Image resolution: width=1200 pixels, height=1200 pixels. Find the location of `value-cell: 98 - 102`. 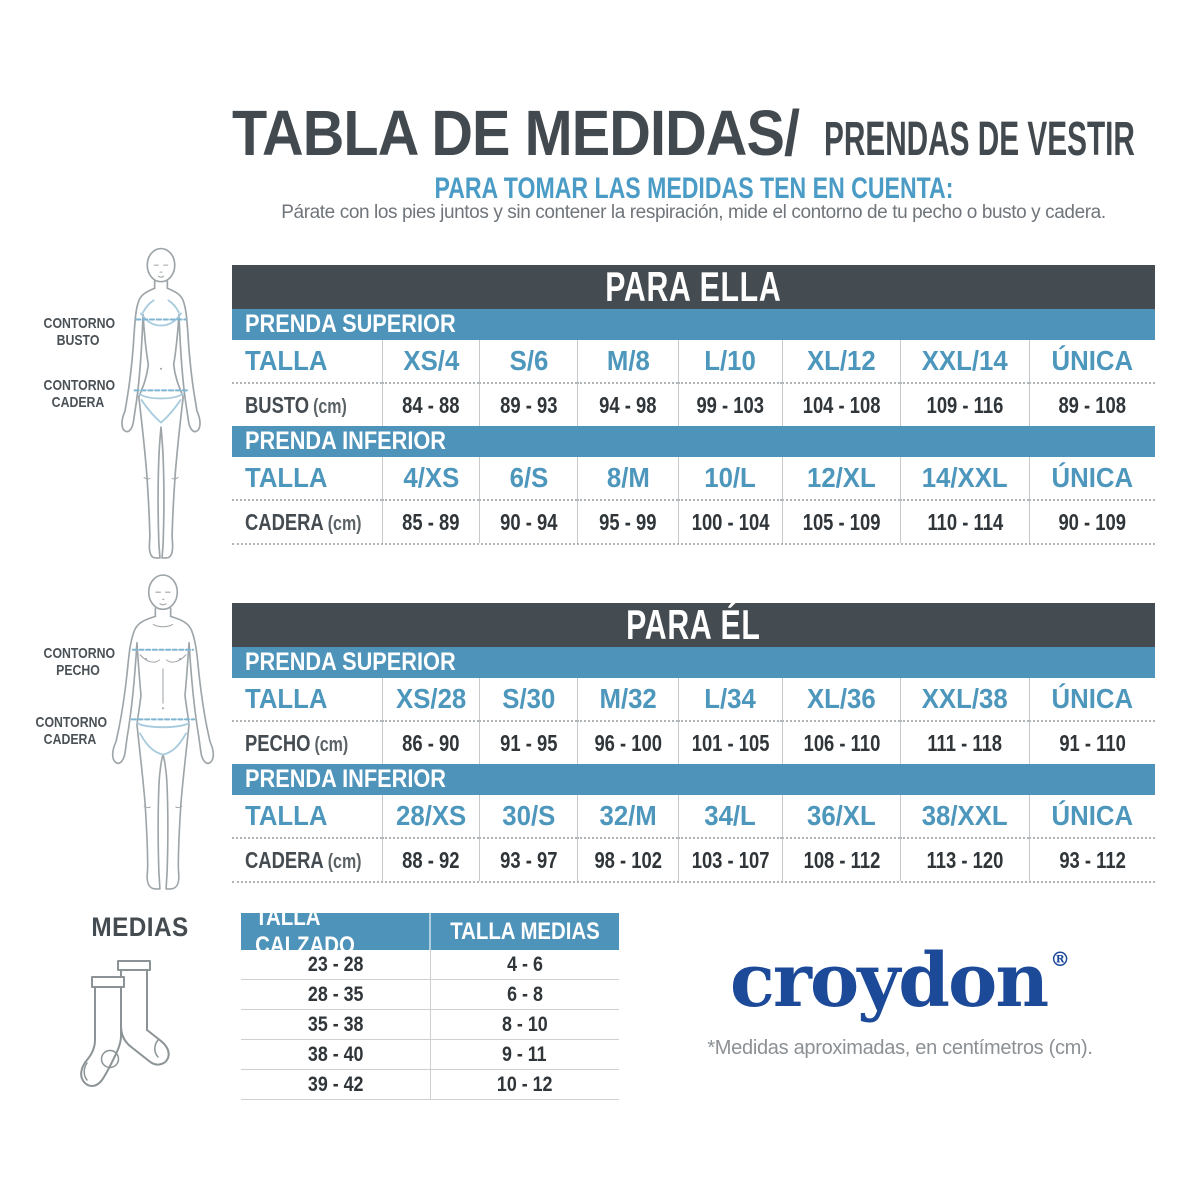

value-cell: 98 - 102 is located at coordinates (627, 859).